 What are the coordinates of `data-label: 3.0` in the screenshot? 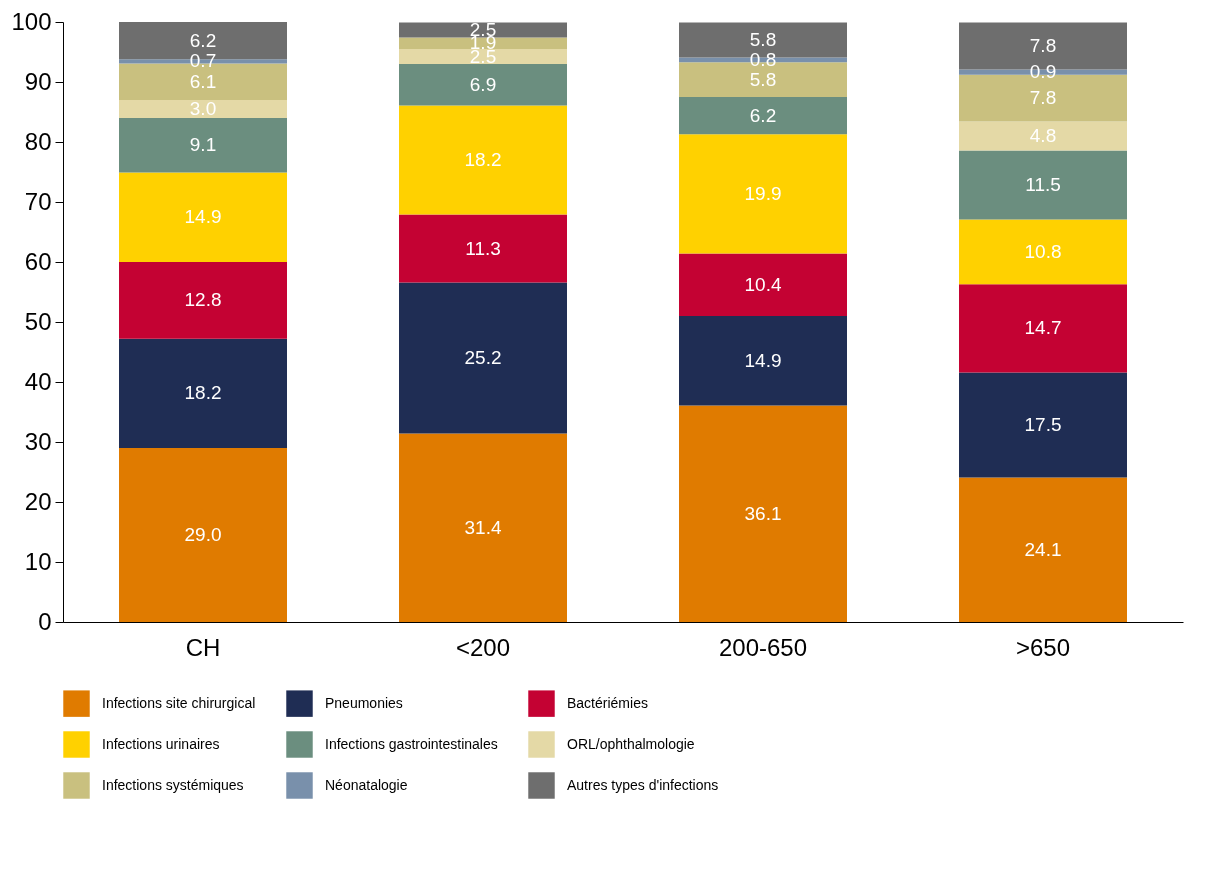 It's located at (203, 108).